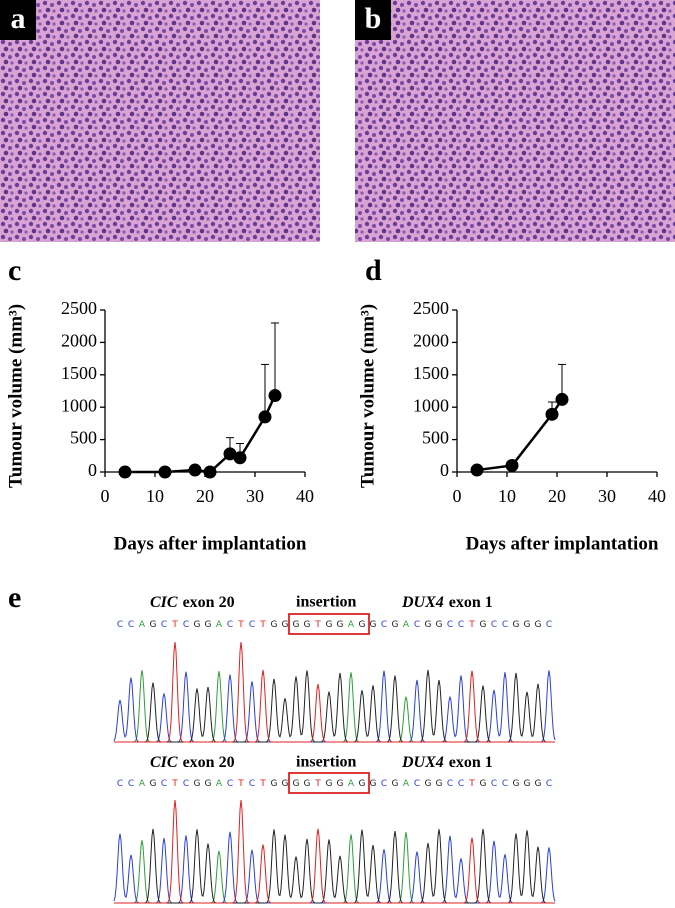  Describe the element at coordinates (14, 597) in the screenshot. I see `panel-label: e` at that location.